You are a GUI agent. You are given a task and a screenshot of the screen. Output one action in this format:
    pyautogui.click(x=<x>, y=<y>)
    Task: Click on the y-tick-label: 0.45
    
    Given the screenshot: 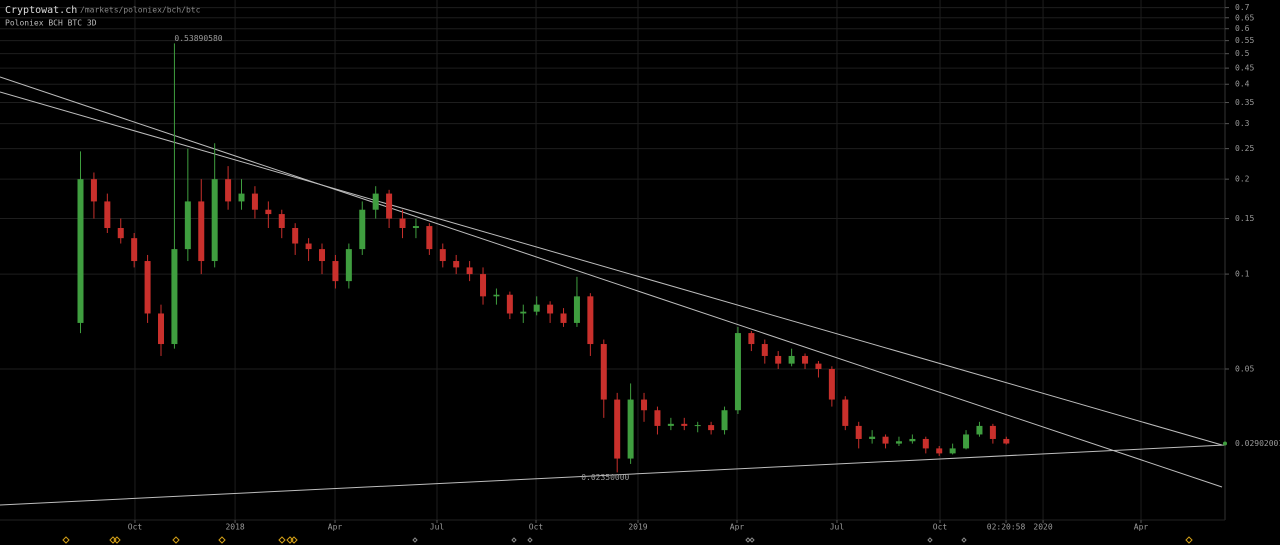 What is the action you would take?
    pyautogui.click(x=1244, y=68)
    